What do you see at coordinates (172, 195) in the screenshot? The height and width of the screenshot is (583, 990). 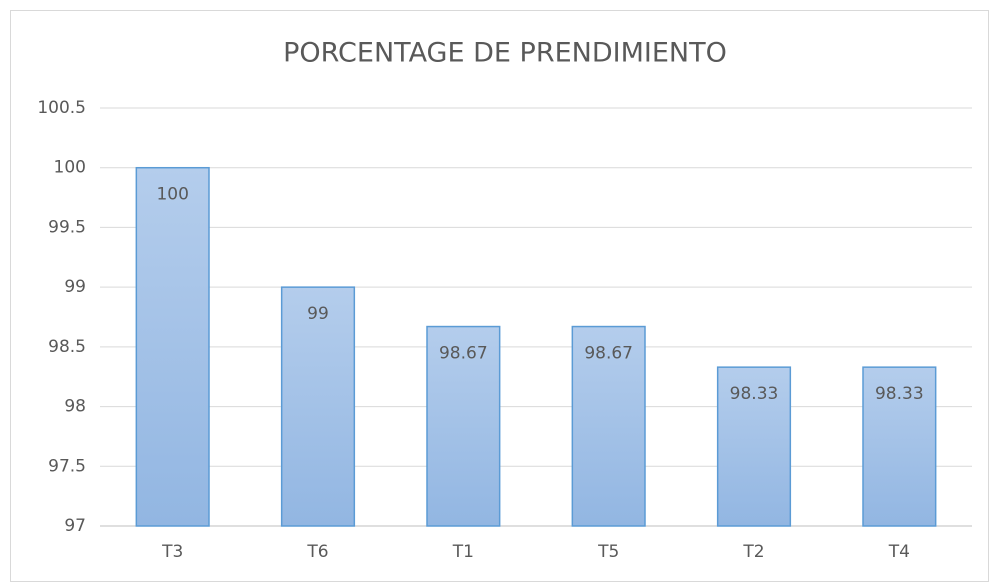 I see `data-label: 100` at bounding box center [172, 195].